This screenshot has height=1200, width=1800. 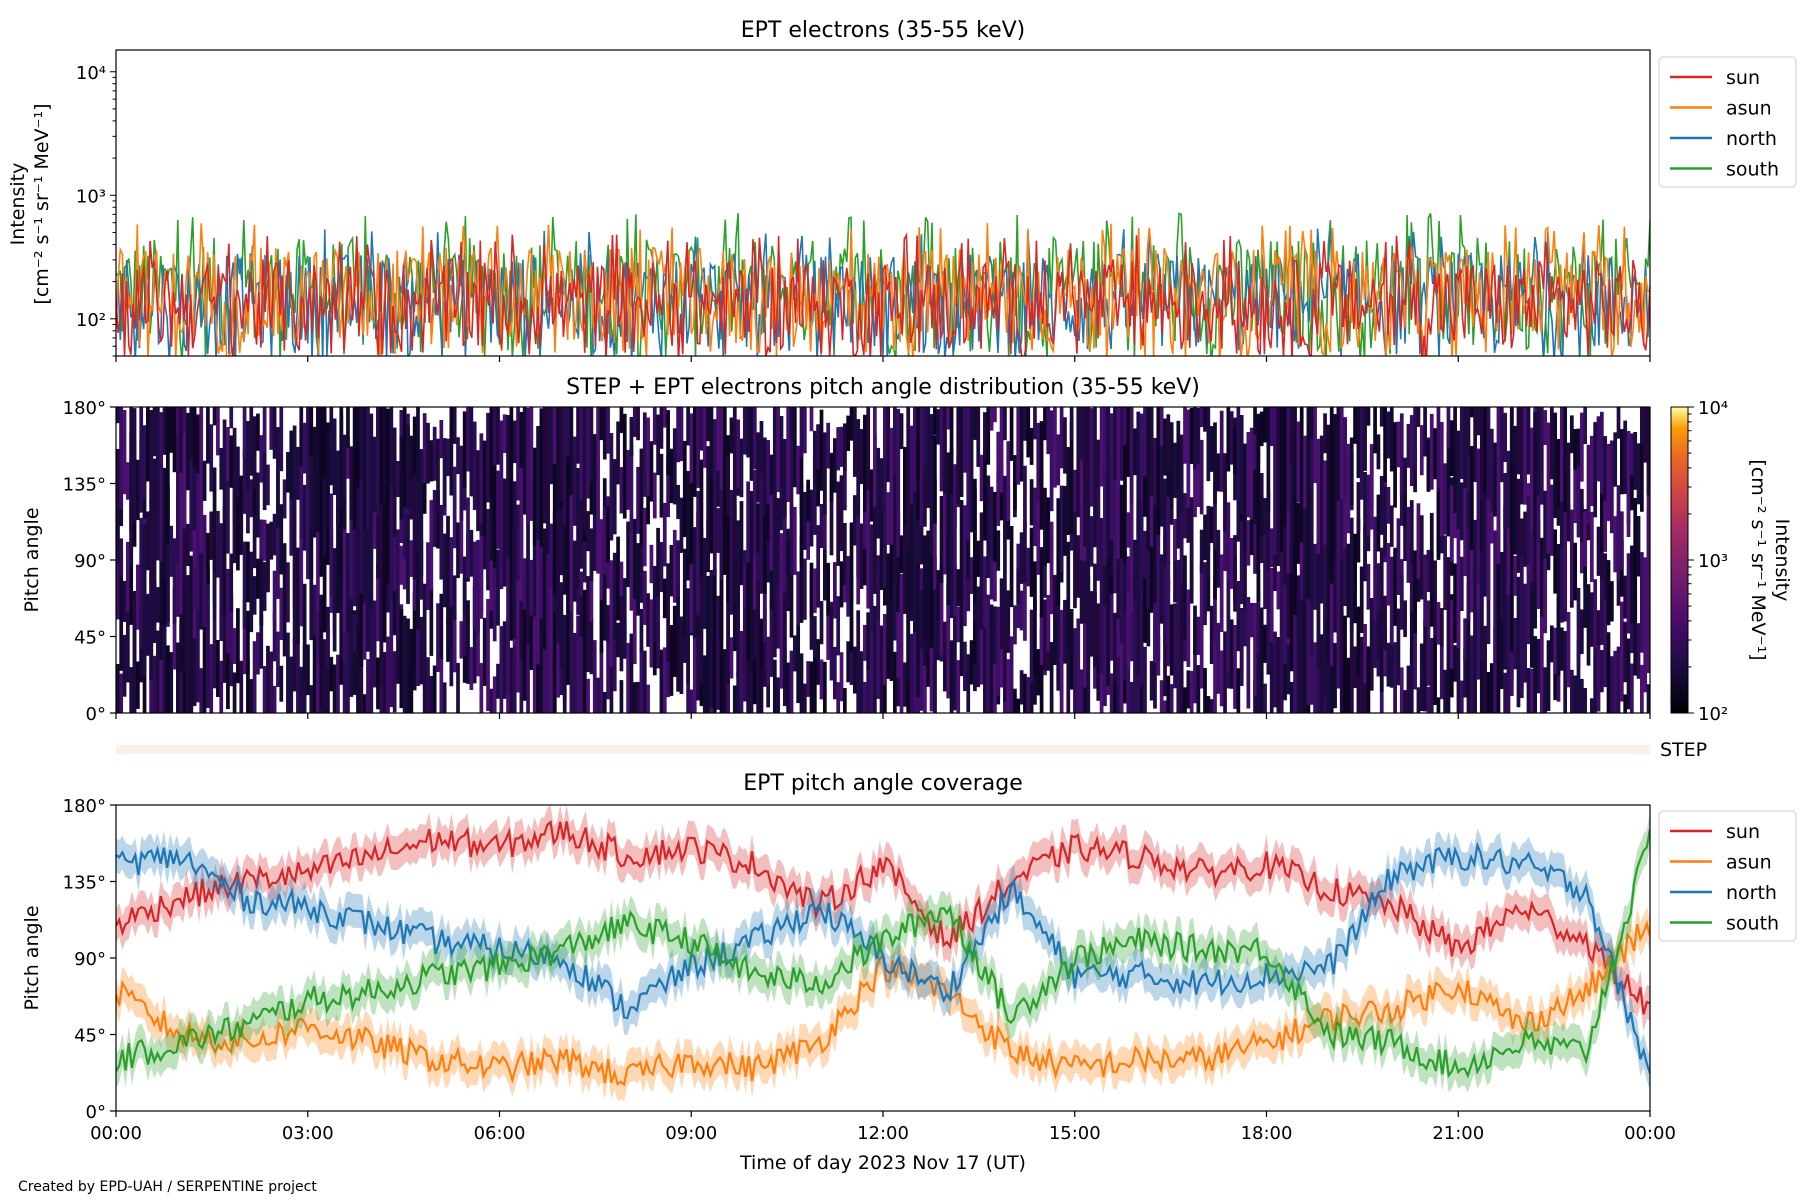 I want to click on y-tick-label: 0°, so click(x=96, y=1112).